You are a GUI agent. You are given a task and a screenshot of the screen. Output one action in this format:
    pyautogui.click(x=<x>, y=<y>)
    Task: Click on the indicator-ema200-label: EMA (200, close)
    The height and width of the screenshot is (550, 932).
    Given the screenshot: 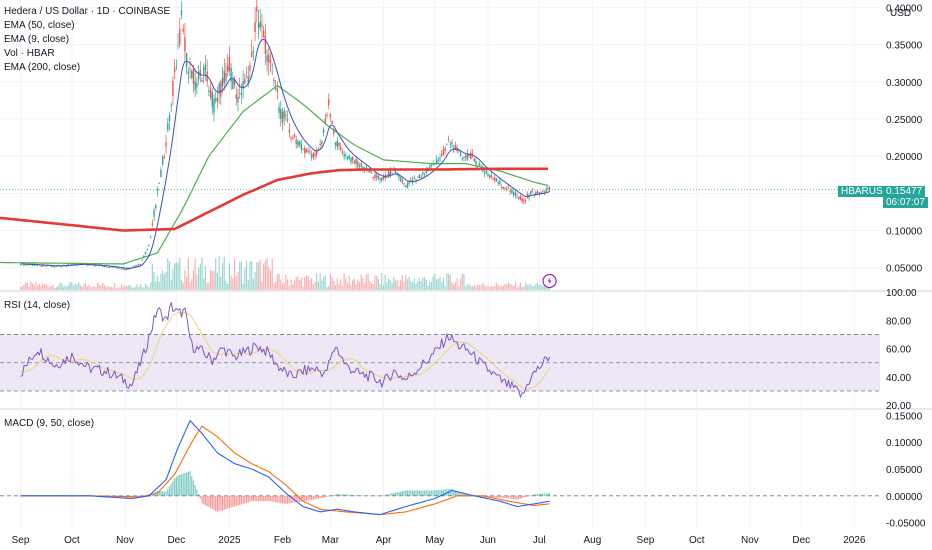 What is the action you would take?
    pyautogui.click(x=42, y=67)
    